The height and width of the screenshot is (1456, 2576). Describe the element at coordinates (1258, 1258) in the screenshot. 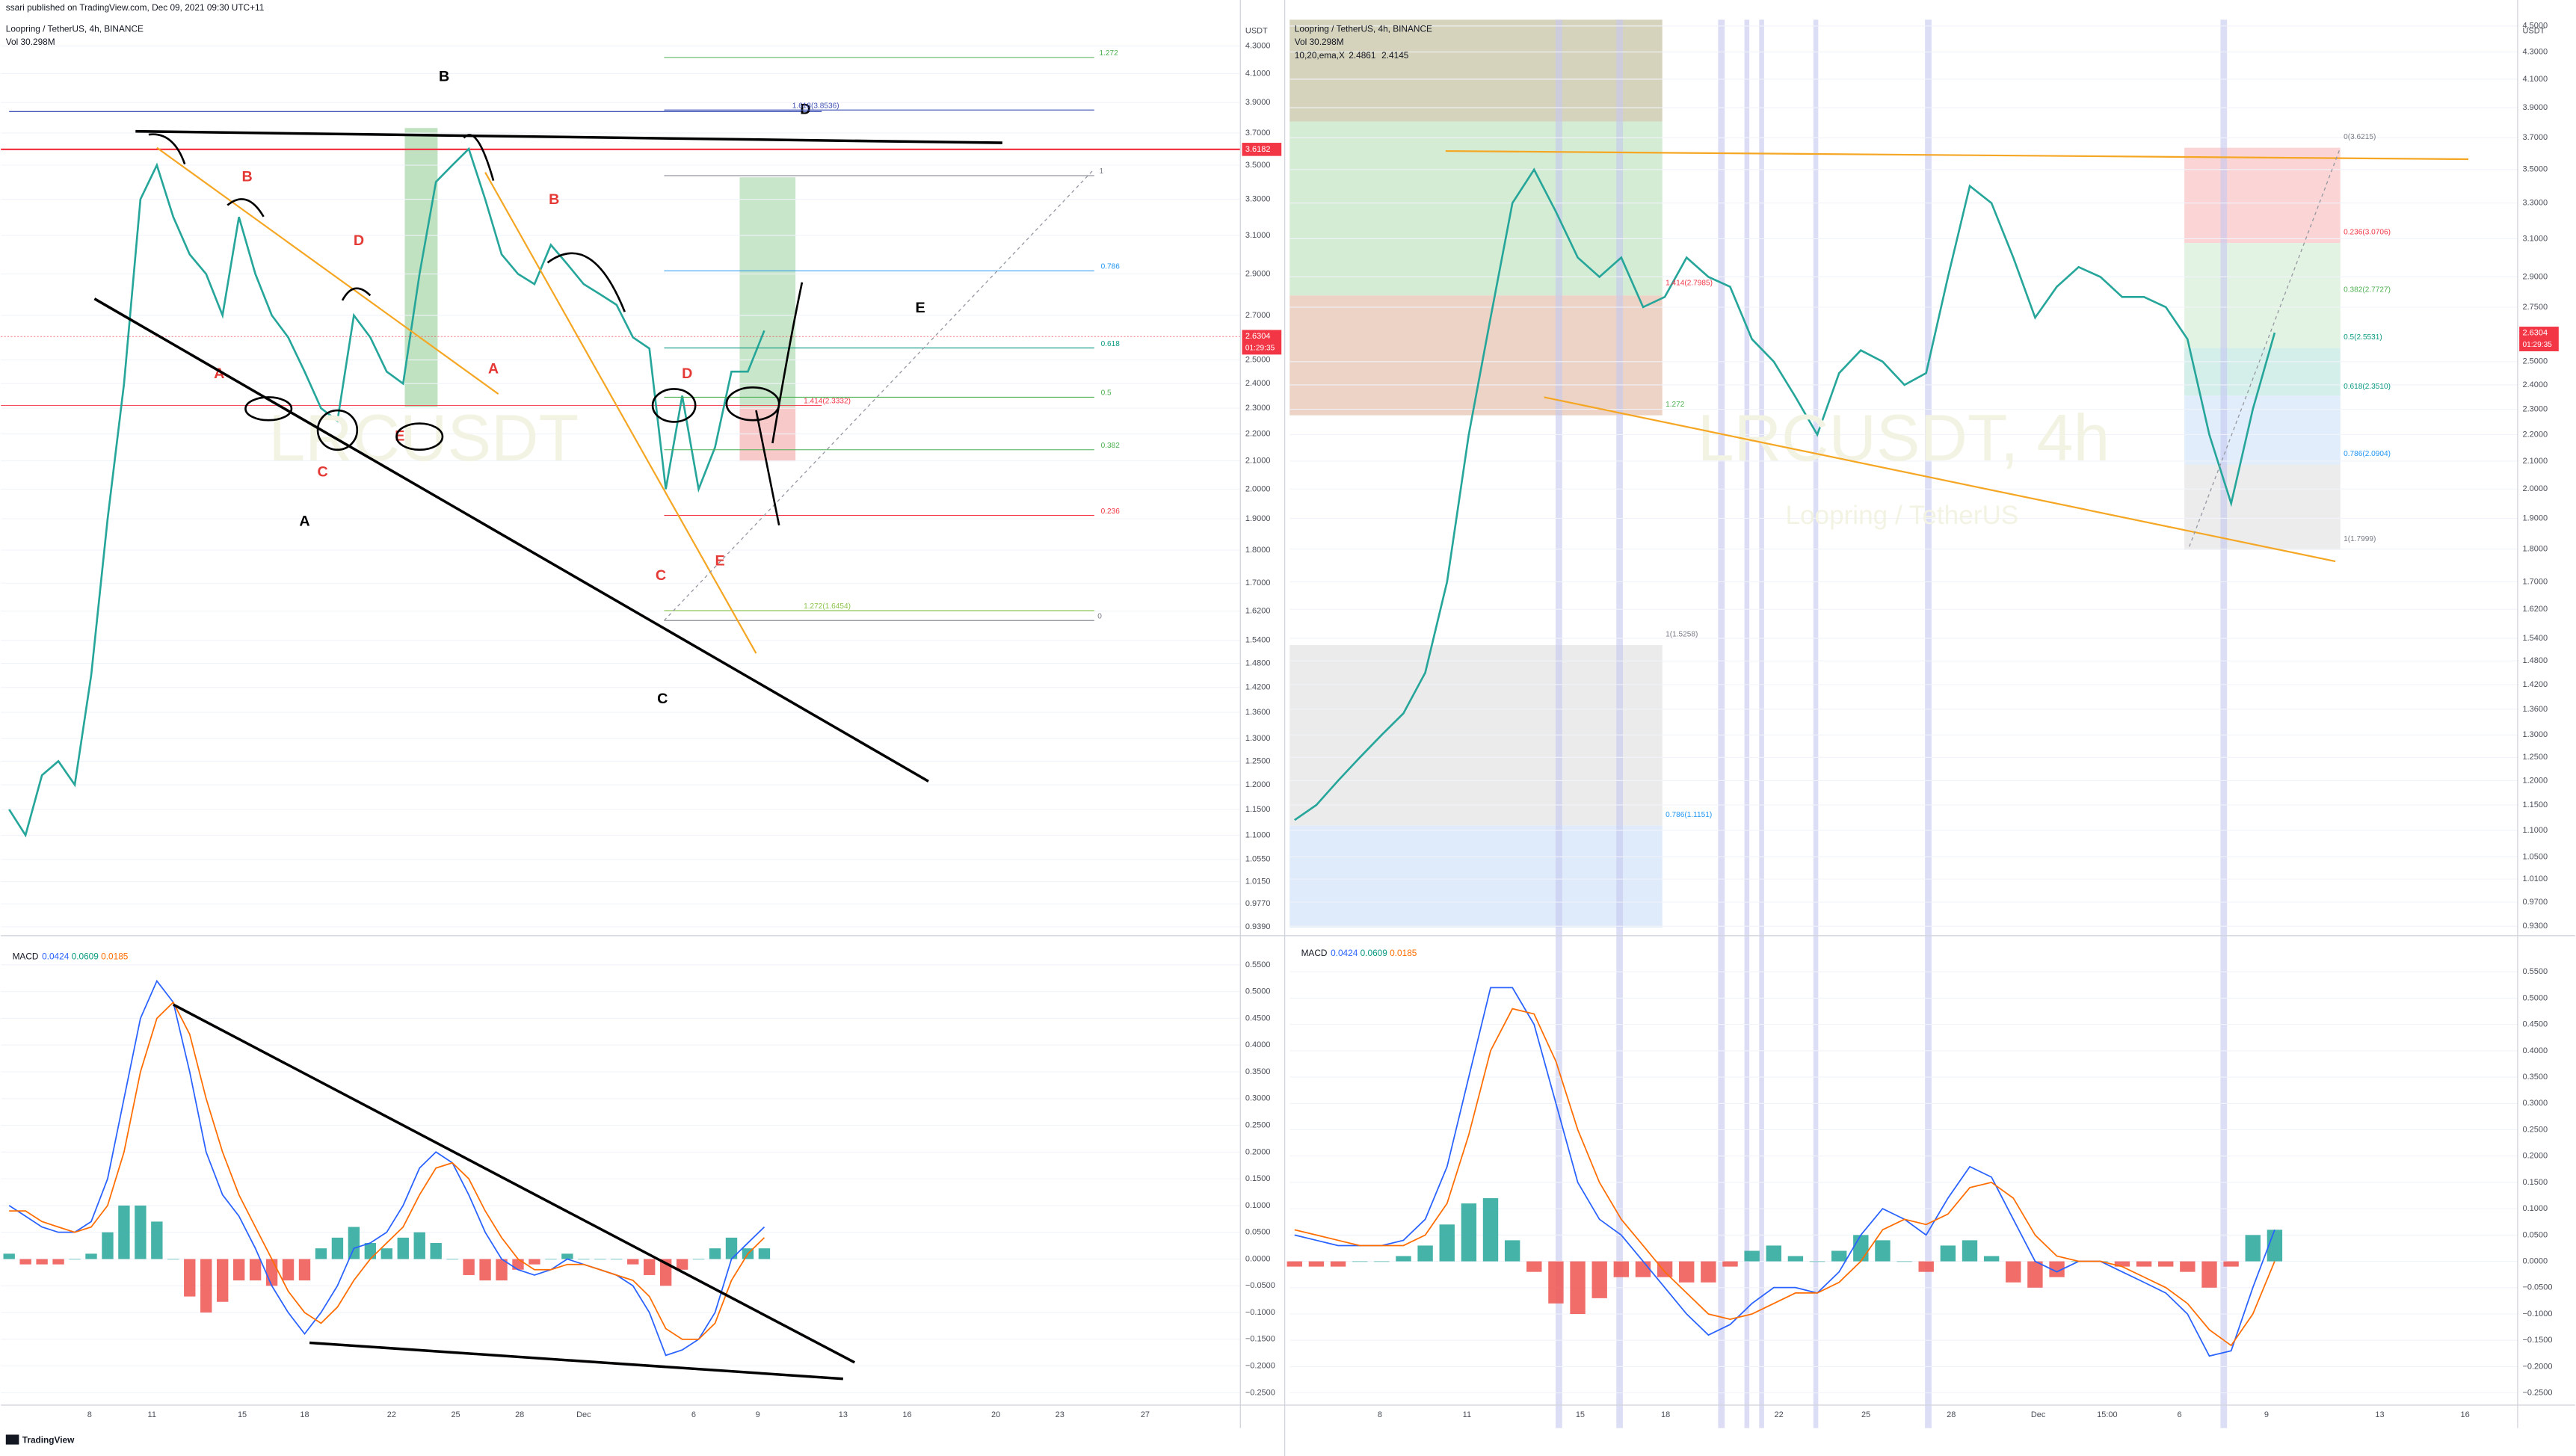

I see `y-tick-label: 0.0000` at that location.